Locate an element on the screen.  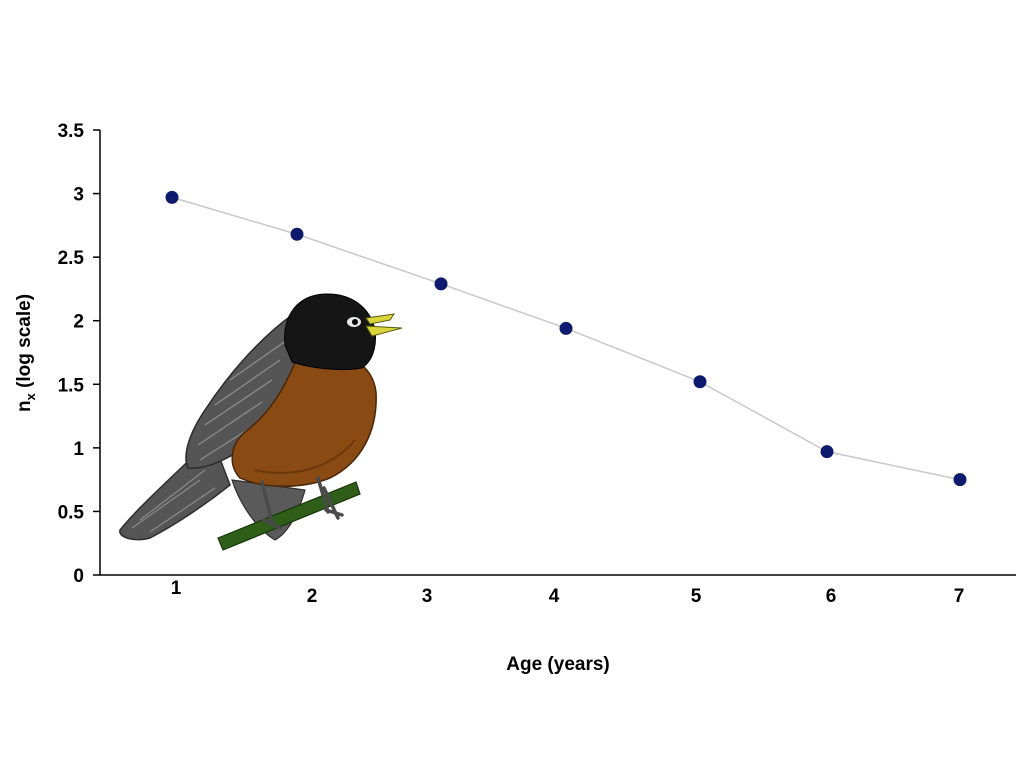
x-tick-label: 2 is located at coordinates (312, 596).